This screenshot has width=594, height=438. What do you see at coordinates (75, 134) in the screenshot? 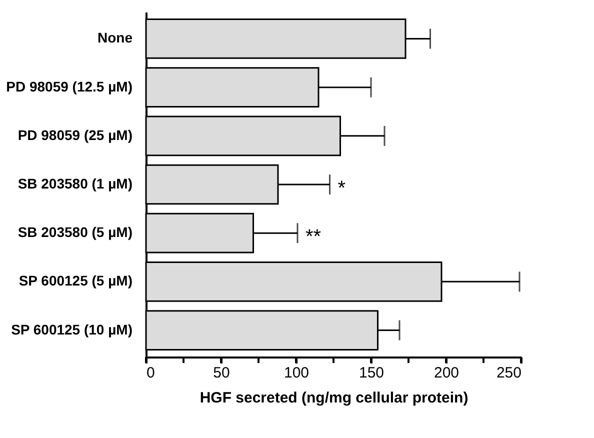
I see `y-tick-label: PD 98059 (25 µM)` at bounding box center [75, 134].